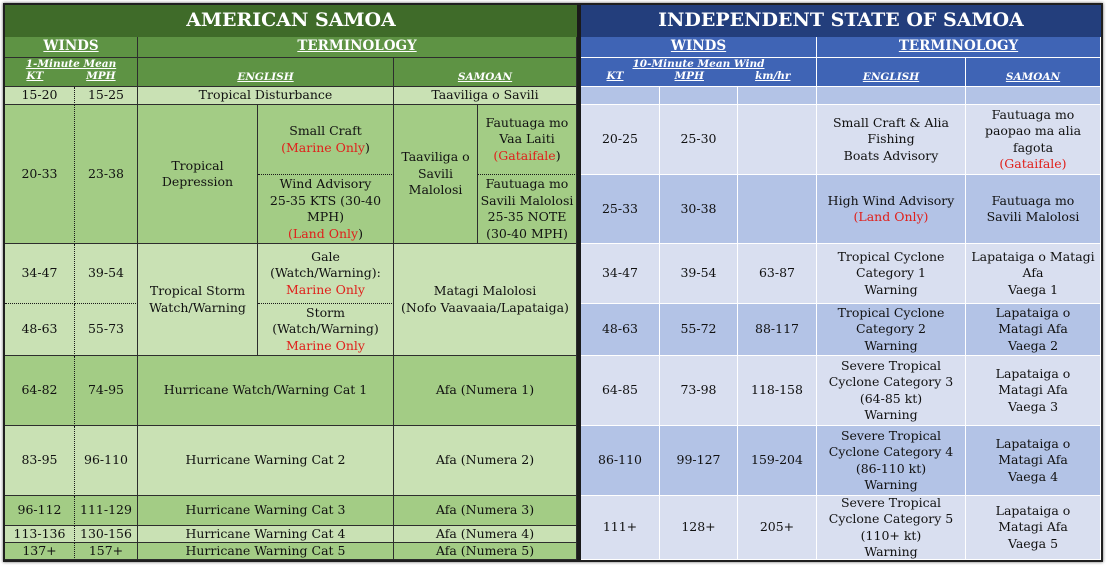 Image resolution: width=1107 pixels, height=567 pixels. Describe the element at coordinates (698, 64) in the screenshot. I see `is-mean-label: 10-Minute Mean Wind` at that location.